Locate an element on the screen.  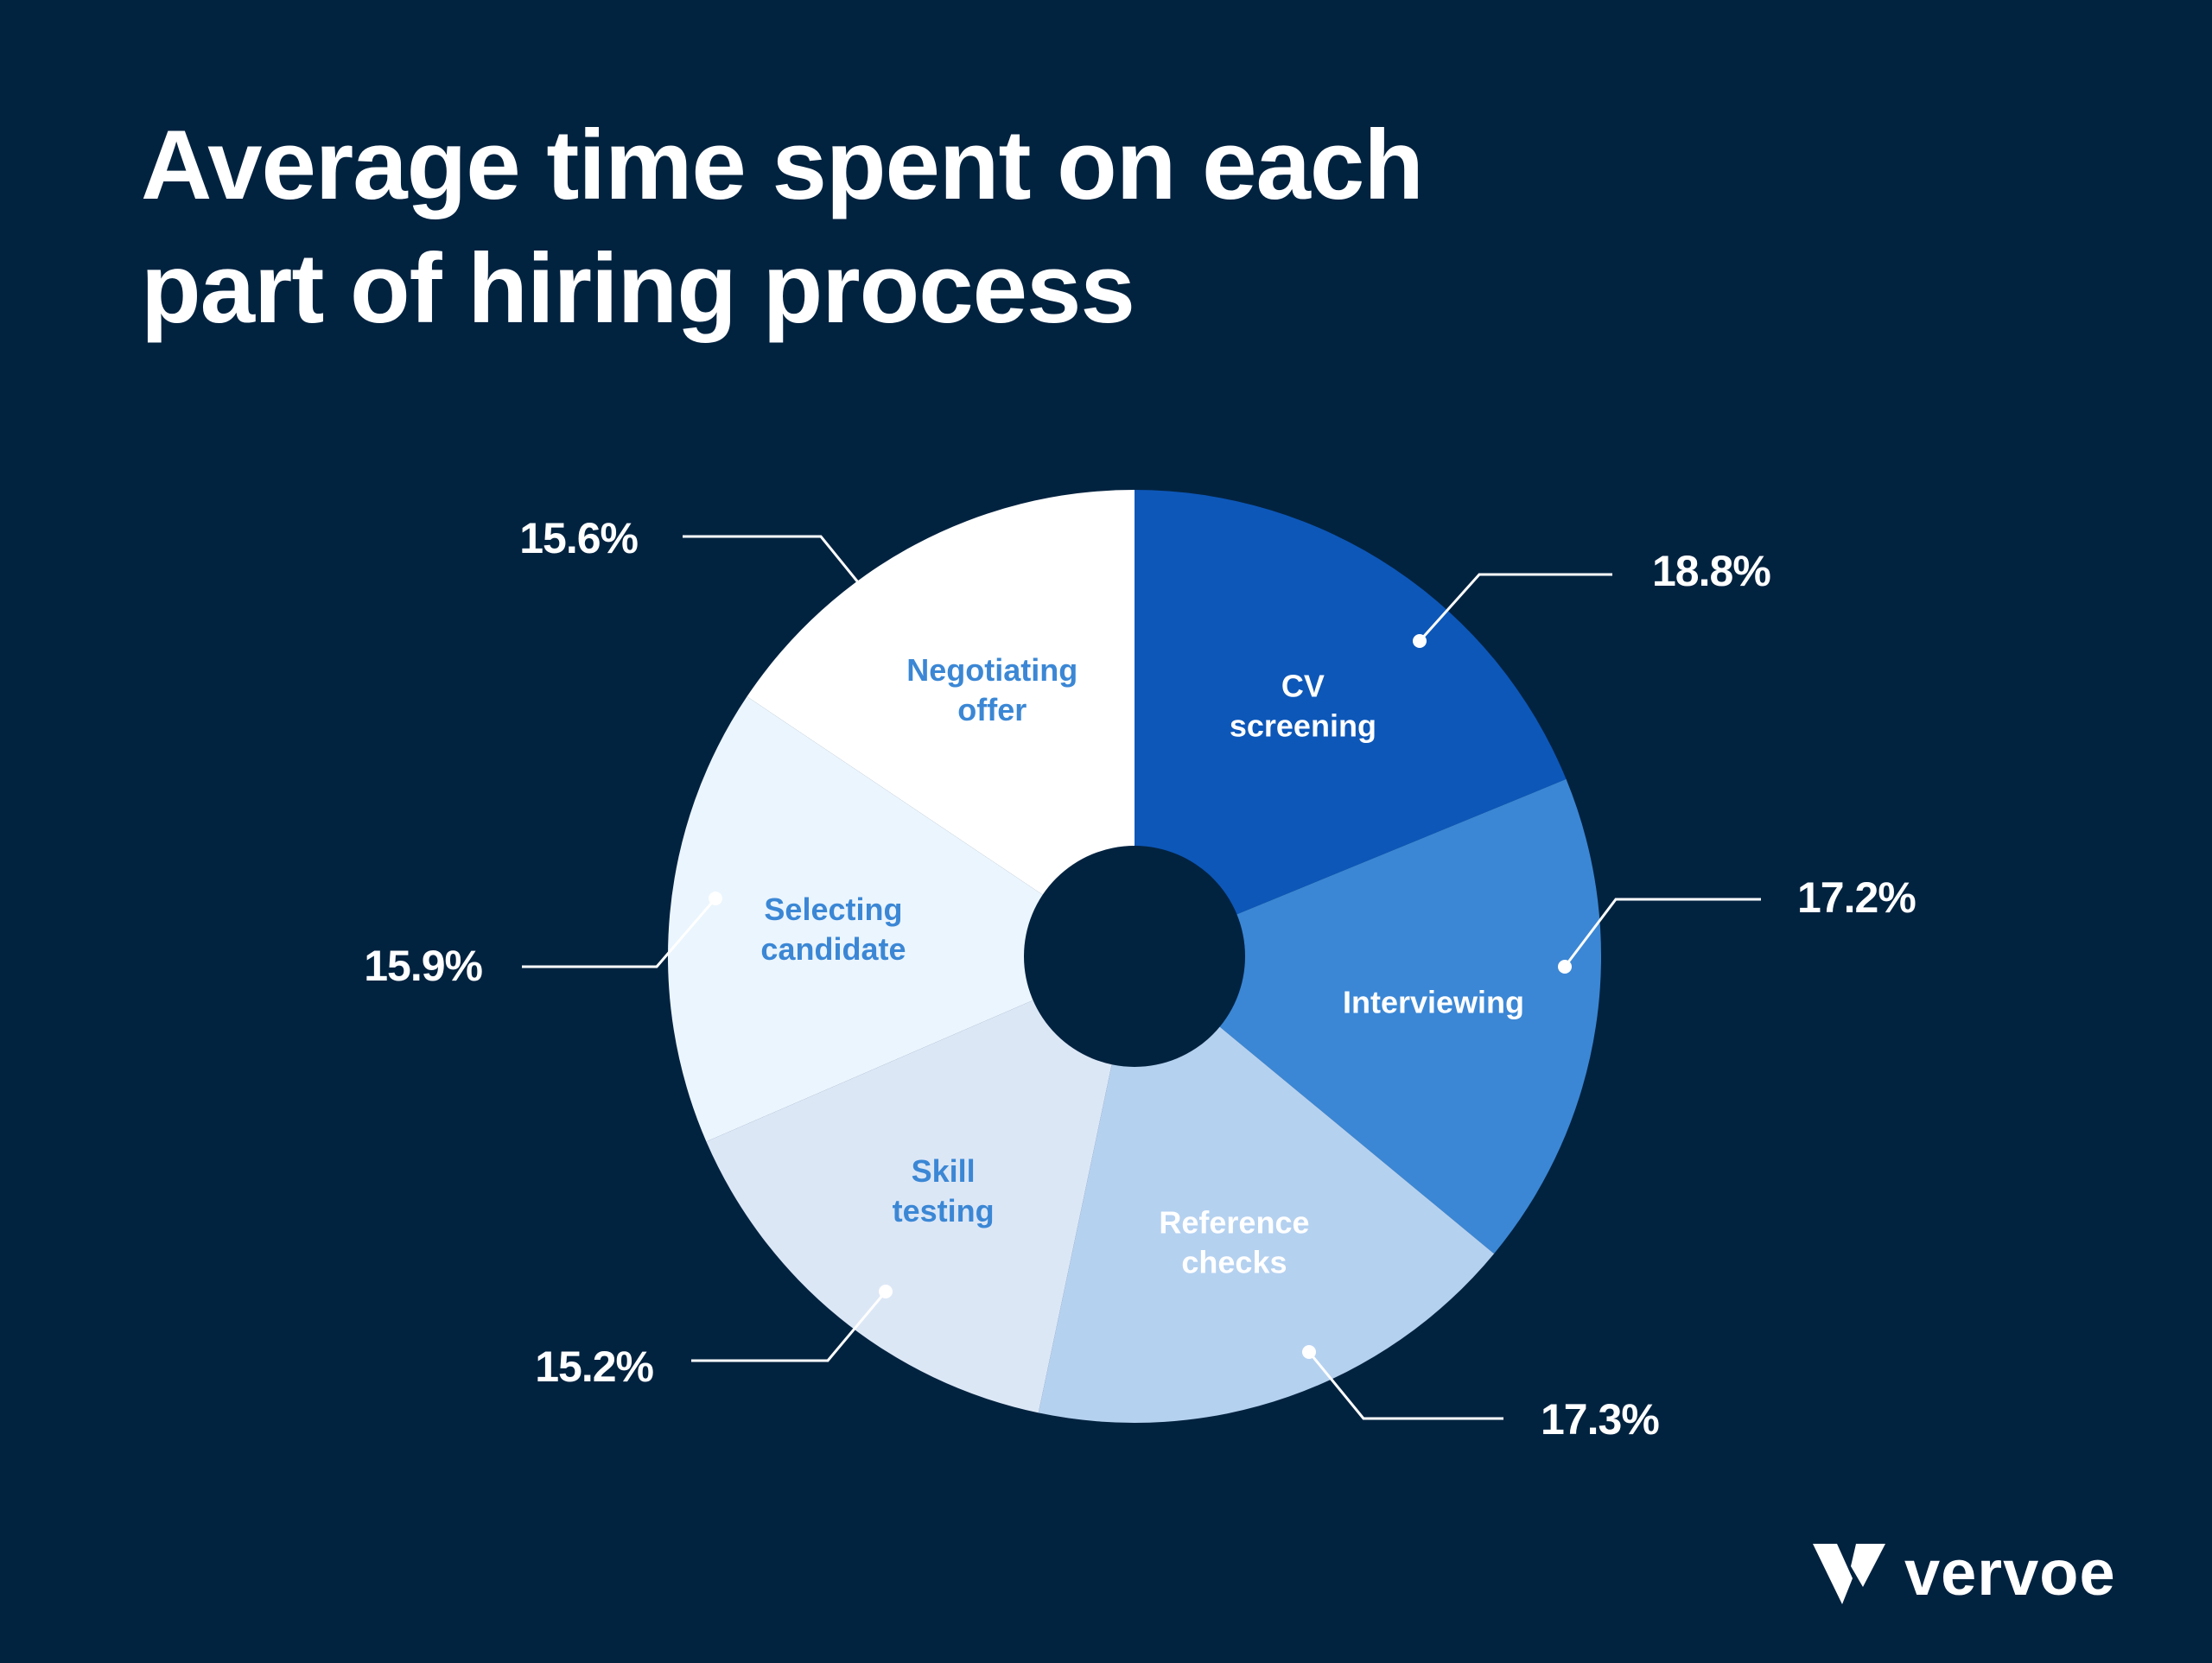
pct-label-cv-screening: 18.8% is located at coordinates (1711, 571).